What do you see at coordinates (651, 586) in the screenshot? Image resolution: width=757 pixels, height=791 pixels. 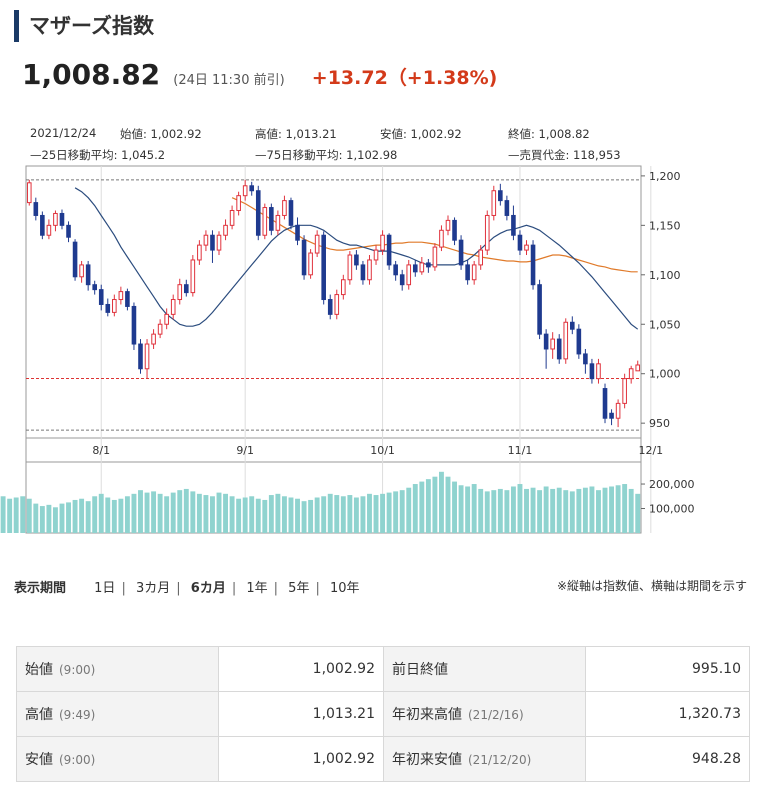 I see `axis-note: ※縦軸は指数値、横軸は期間を示す` at bounding box center [651, 586].